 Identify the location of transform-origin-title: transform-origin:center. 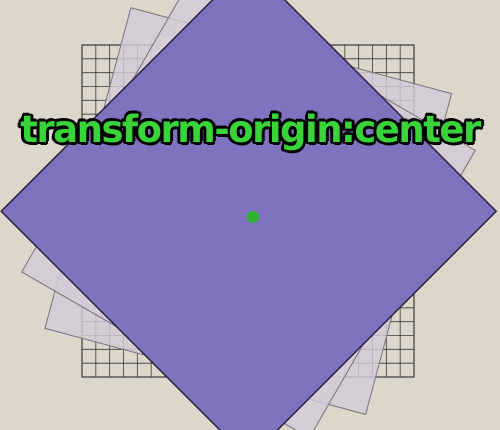
(250, 129).